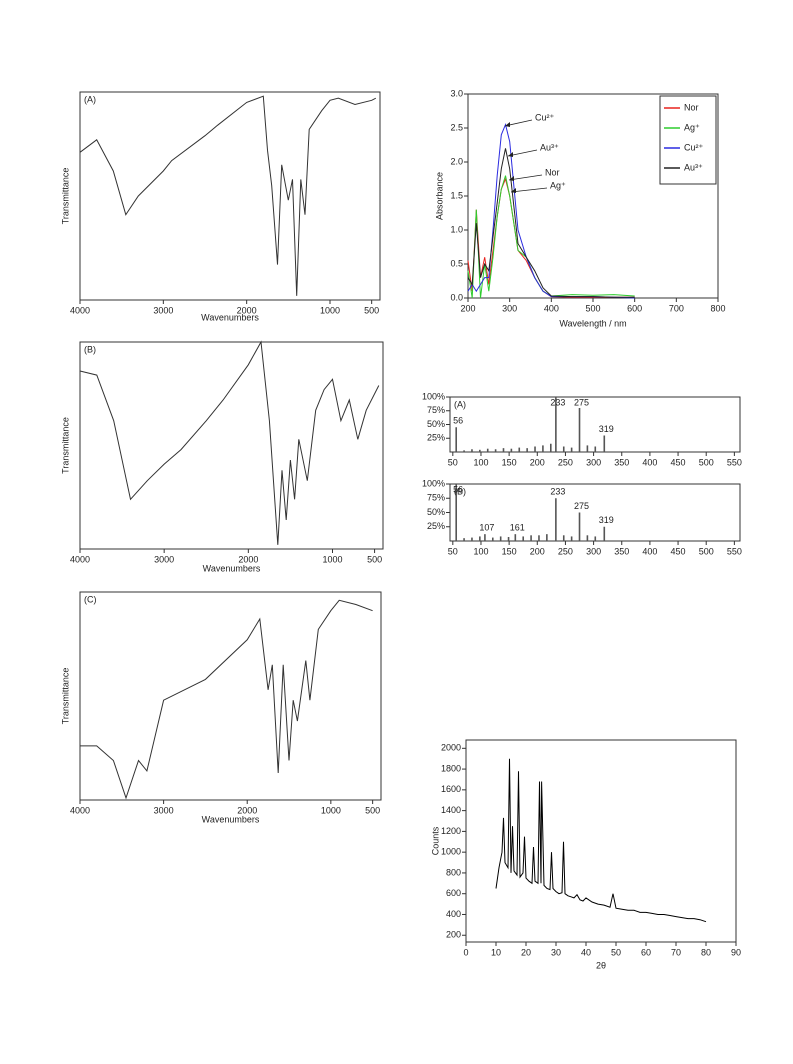 This screenshot has width=793, height=1064. Describe the element at coordinates (606, 429) in the screenshot. I see `peak-label: 319` at that location.